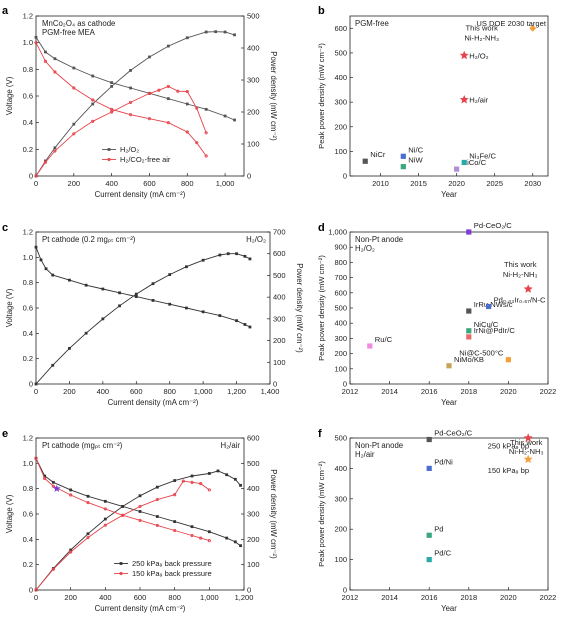  I want to click on target-label: US DOE 2030 target, so click(511, 23).